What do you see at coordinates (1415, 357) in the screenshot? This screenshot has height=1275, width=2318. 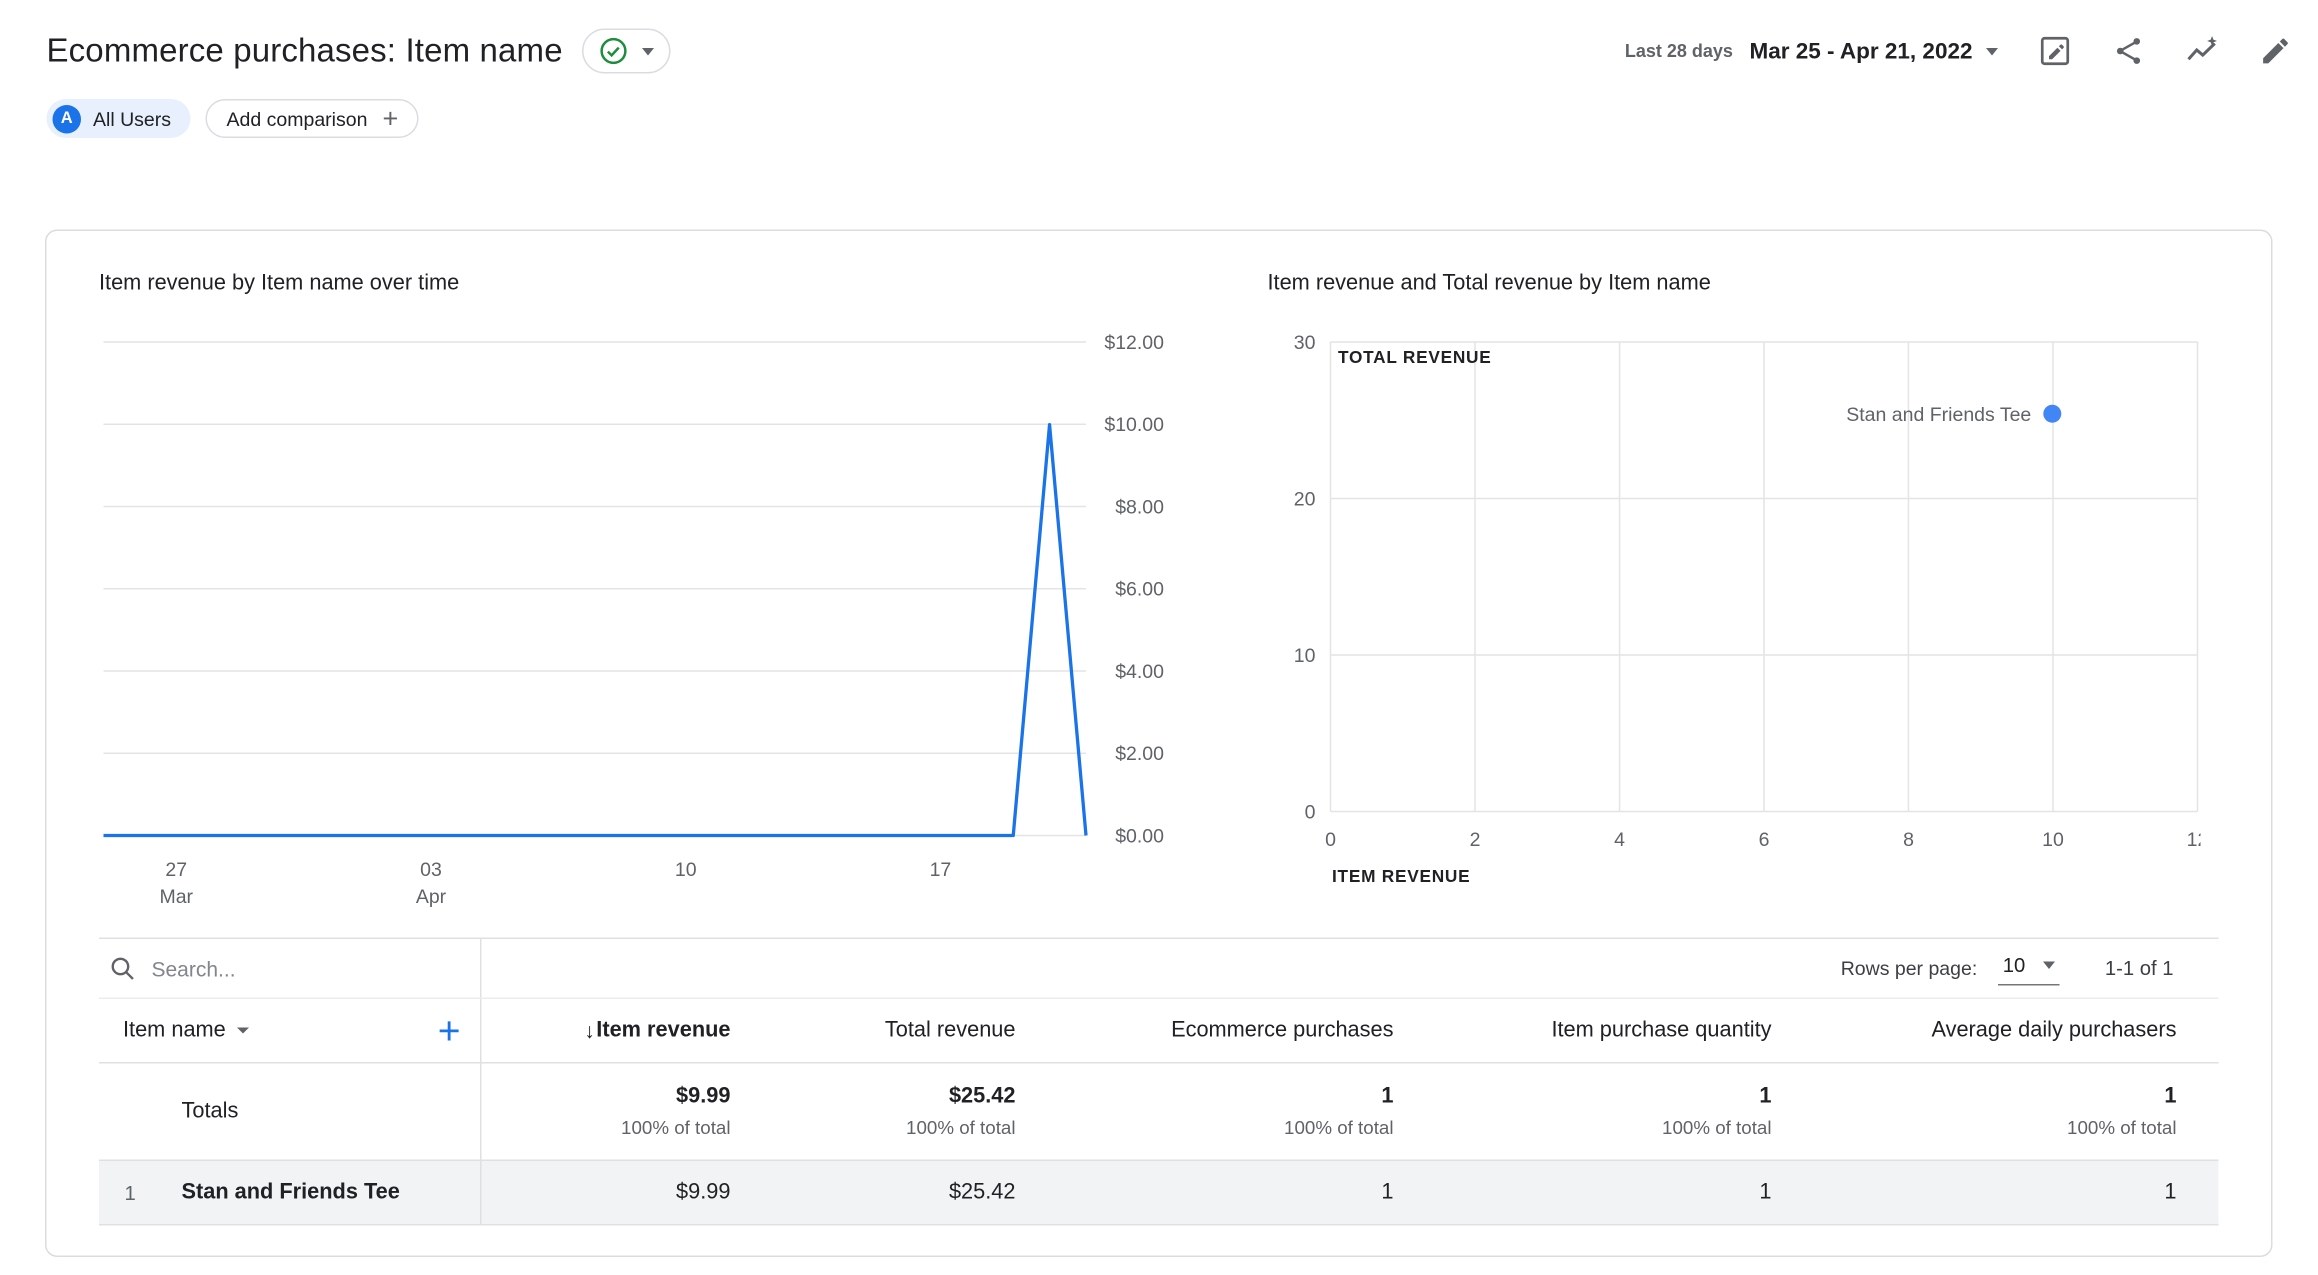 I see `scatter-y-axis-title: TOTAL REVENUE` at bounding box center [1415, 357].